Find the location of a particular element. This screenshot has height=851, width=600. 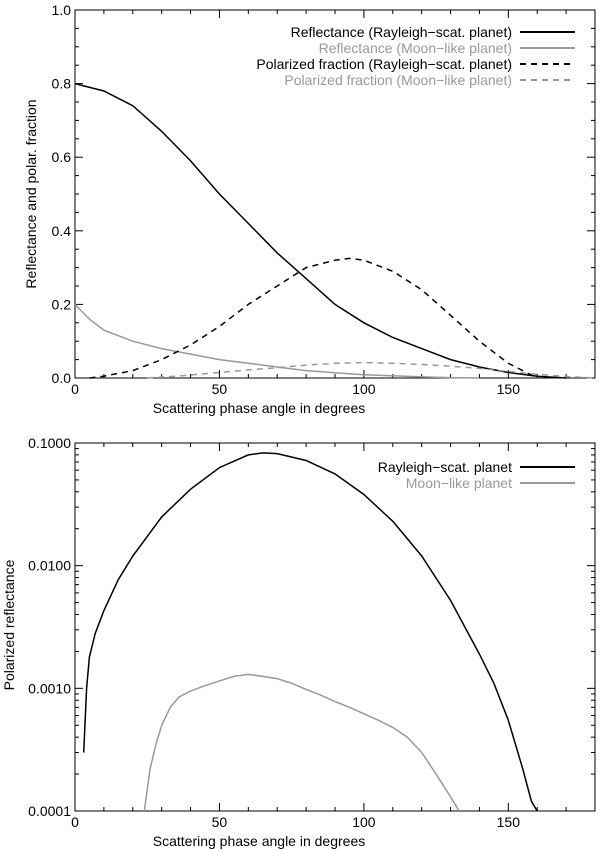

y-tick-label: 0.2 is located at coordinates (62, 304).